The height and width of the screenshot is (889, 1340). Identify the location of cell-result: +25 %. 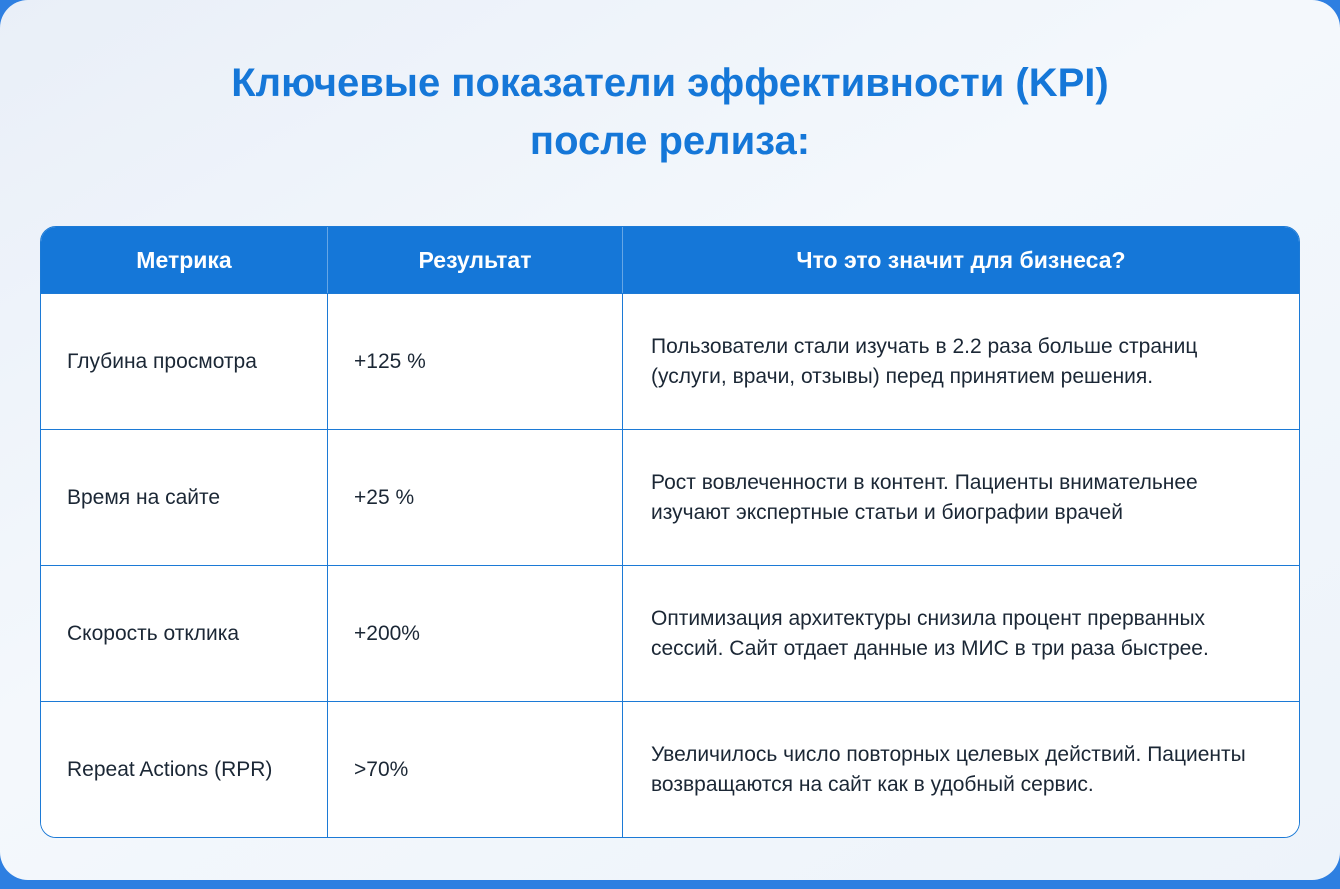
(475, 497).